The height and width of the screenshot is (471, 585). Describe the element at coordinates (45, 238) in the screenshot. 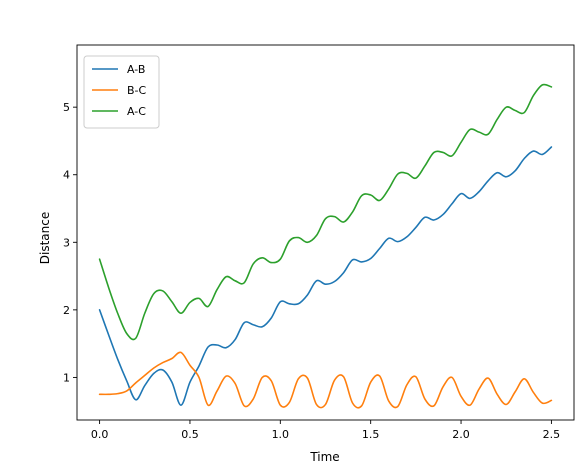

I see `y-axis-label: Distance` at that location.